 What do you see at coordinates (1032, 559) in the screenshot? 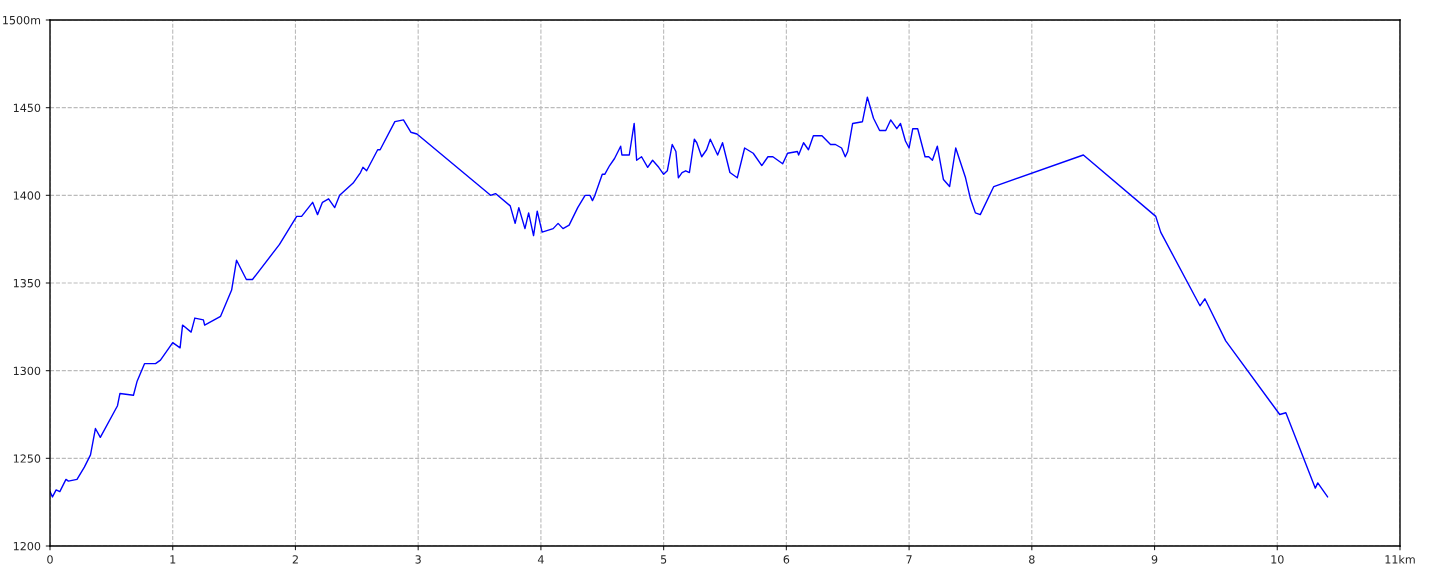
I see `x-tick-label: 8` at bounding box center [1032, 559].